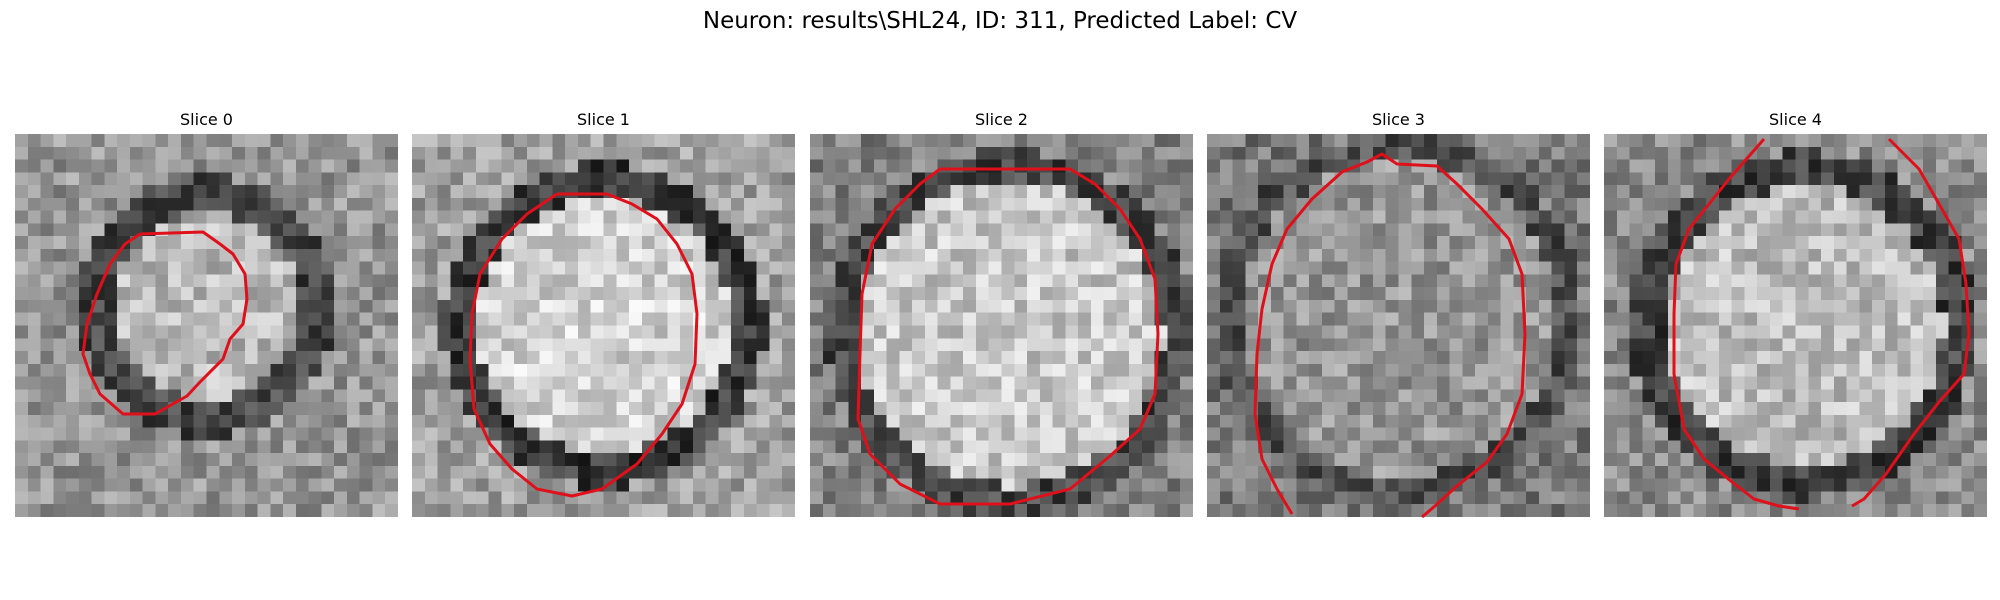  I want to click on slice-panel-3: Slice 3, so click(1398, 314).